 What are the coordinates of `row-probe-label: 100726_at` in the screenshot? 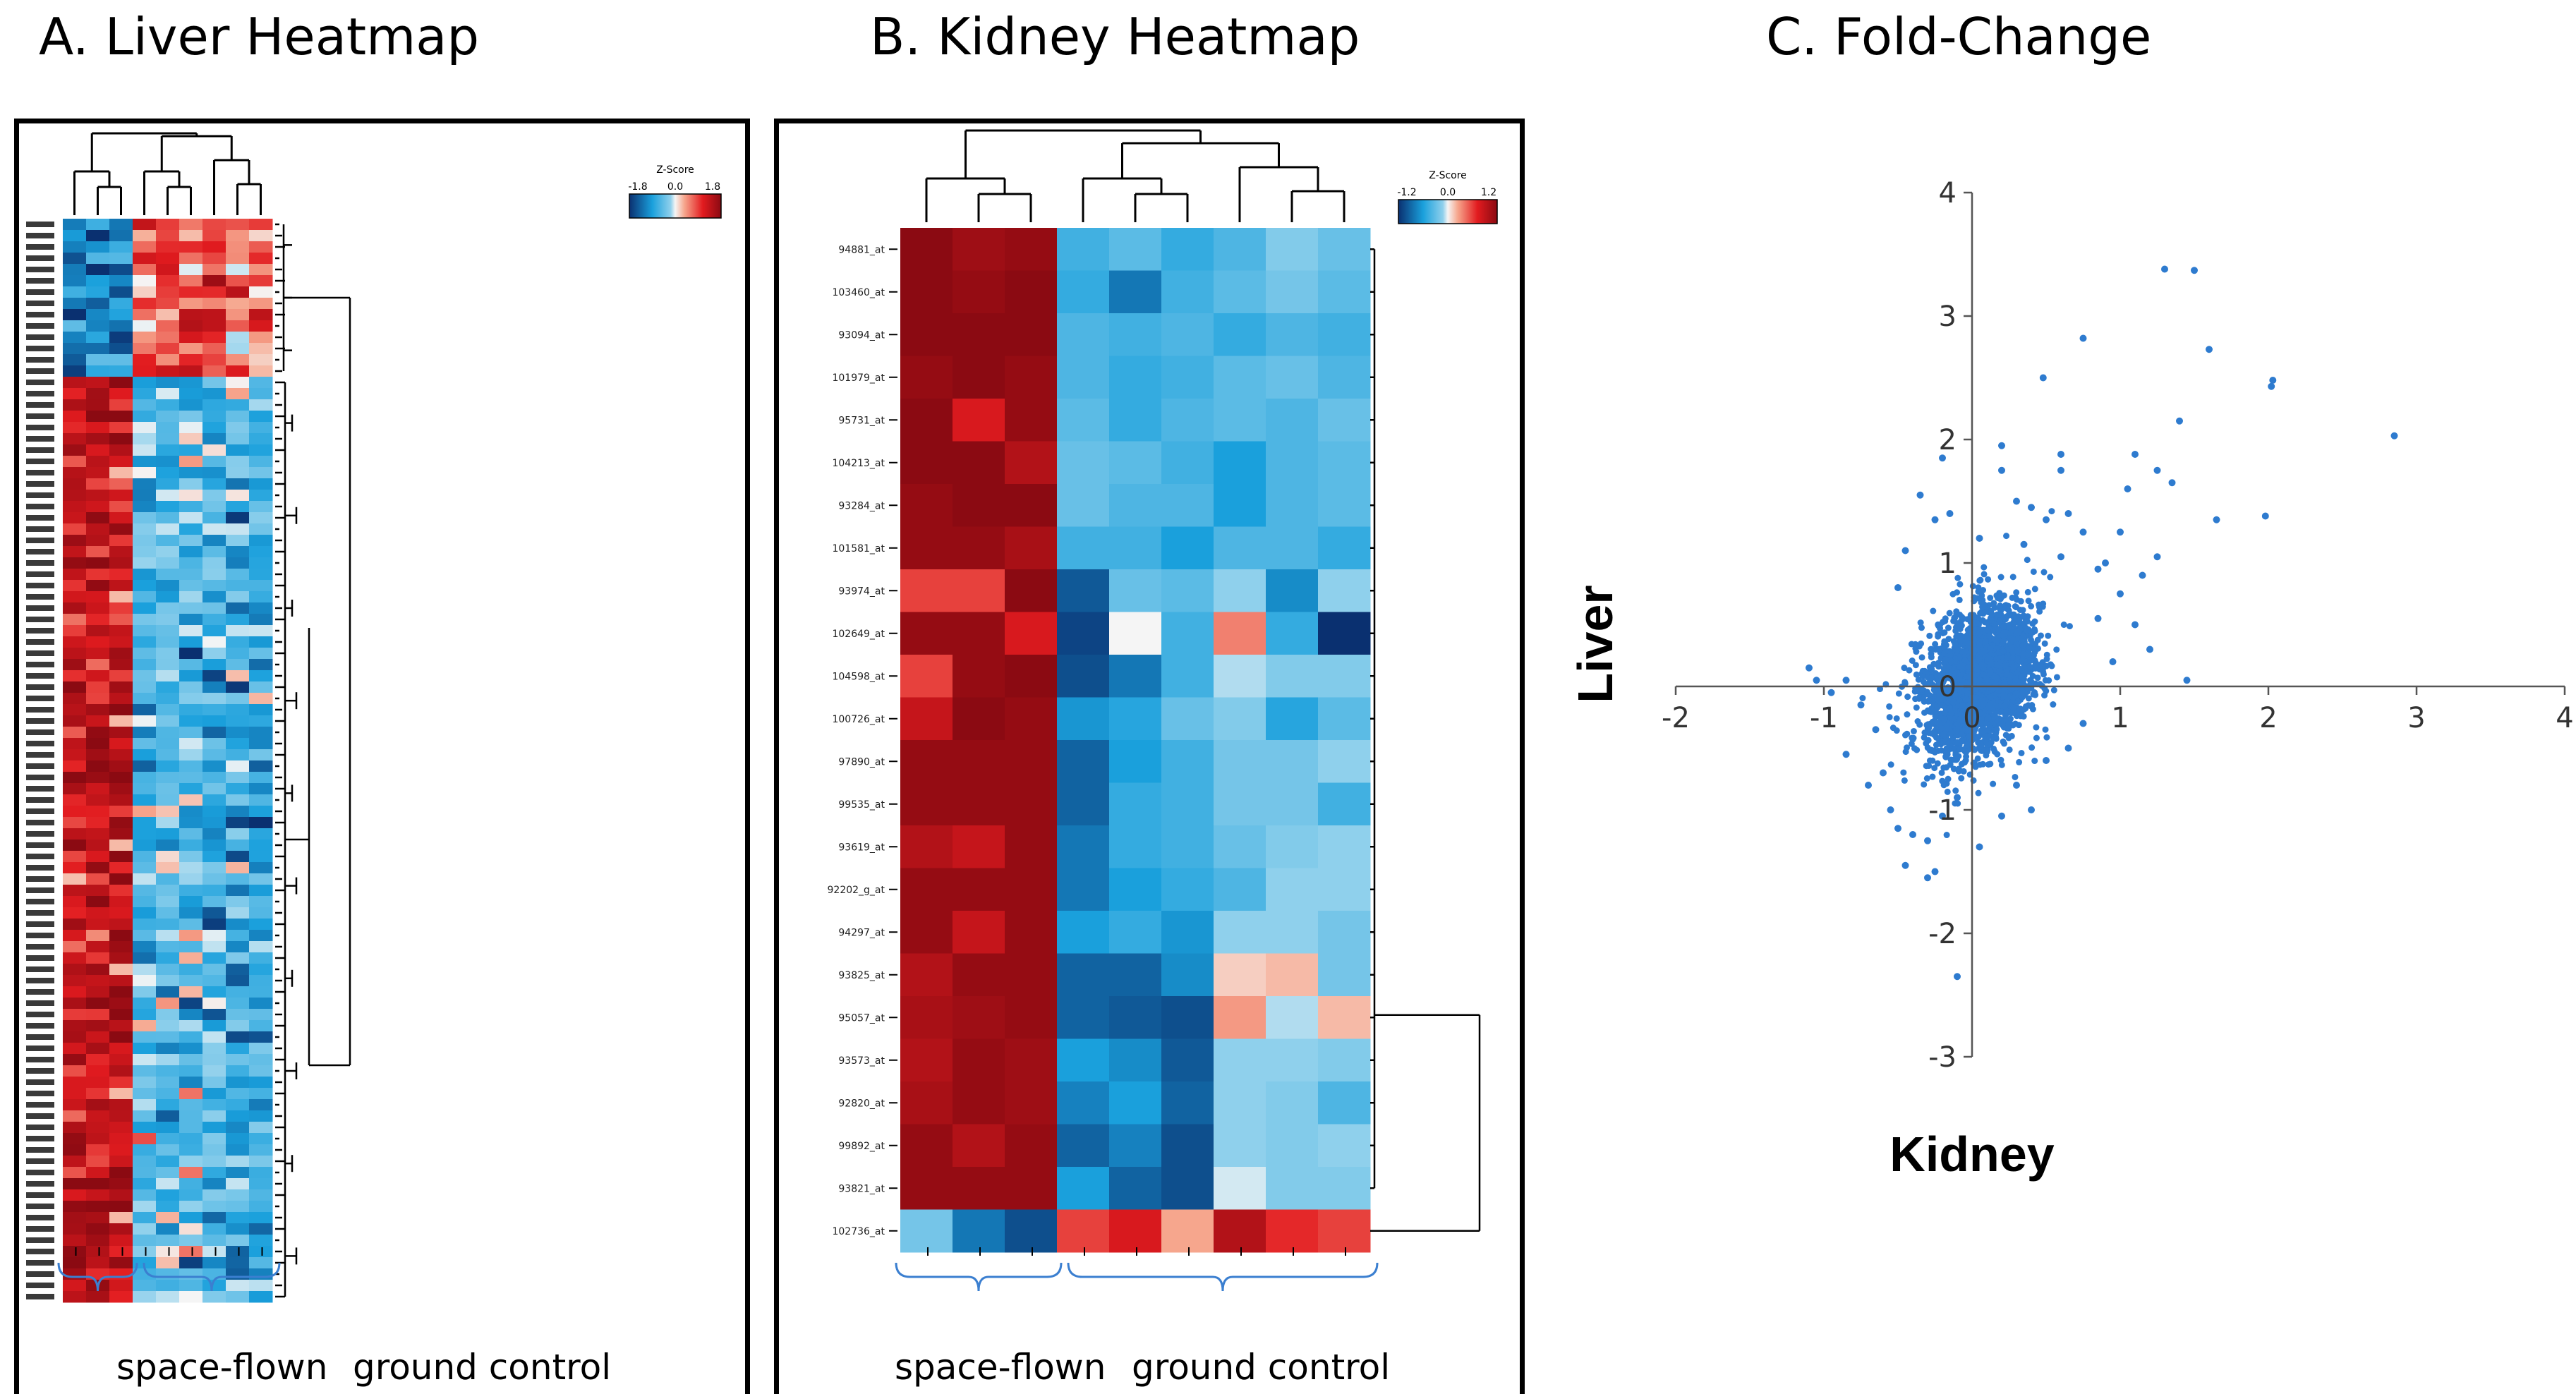 It's located at (858, 719).